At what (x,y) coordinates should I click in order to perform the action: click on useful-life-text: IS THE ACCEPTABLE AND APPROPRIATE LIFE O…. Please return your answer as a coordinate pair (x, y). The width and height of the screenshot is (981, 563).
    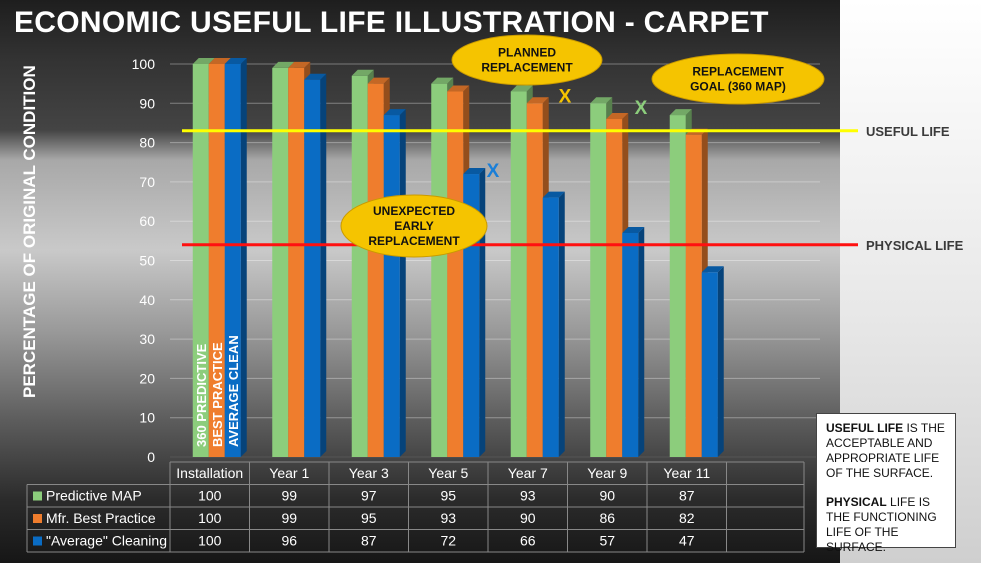
    Looking at the image, I should click on (885, 450).